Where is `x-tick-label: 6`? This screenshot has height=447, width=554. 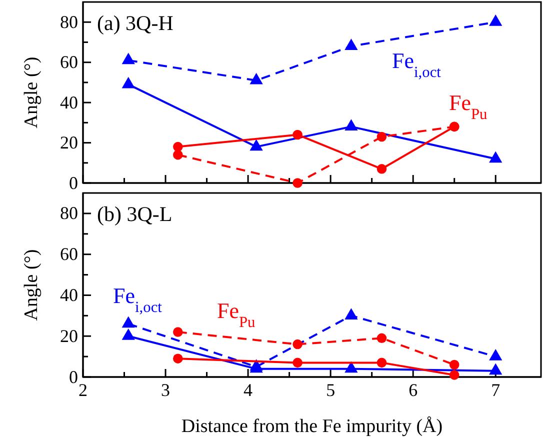 x-tick-label: 6 is located at coordinates (413, 390).